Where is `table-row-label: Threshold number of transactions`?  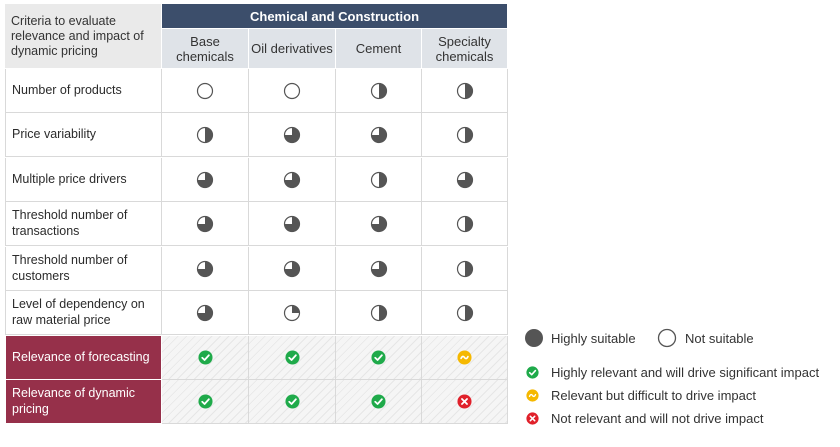
table-row-label: Threshold number of transactions is located at coordinates (83, 224).